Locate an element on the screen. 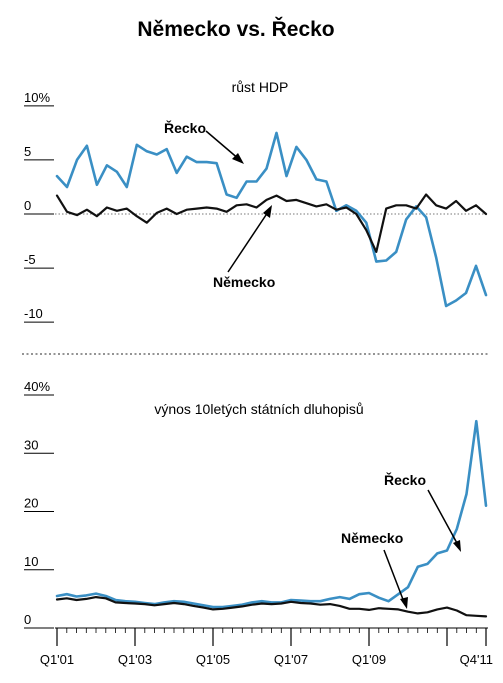  gdp-germany-label: Německo is located at coordinates (244, 282).